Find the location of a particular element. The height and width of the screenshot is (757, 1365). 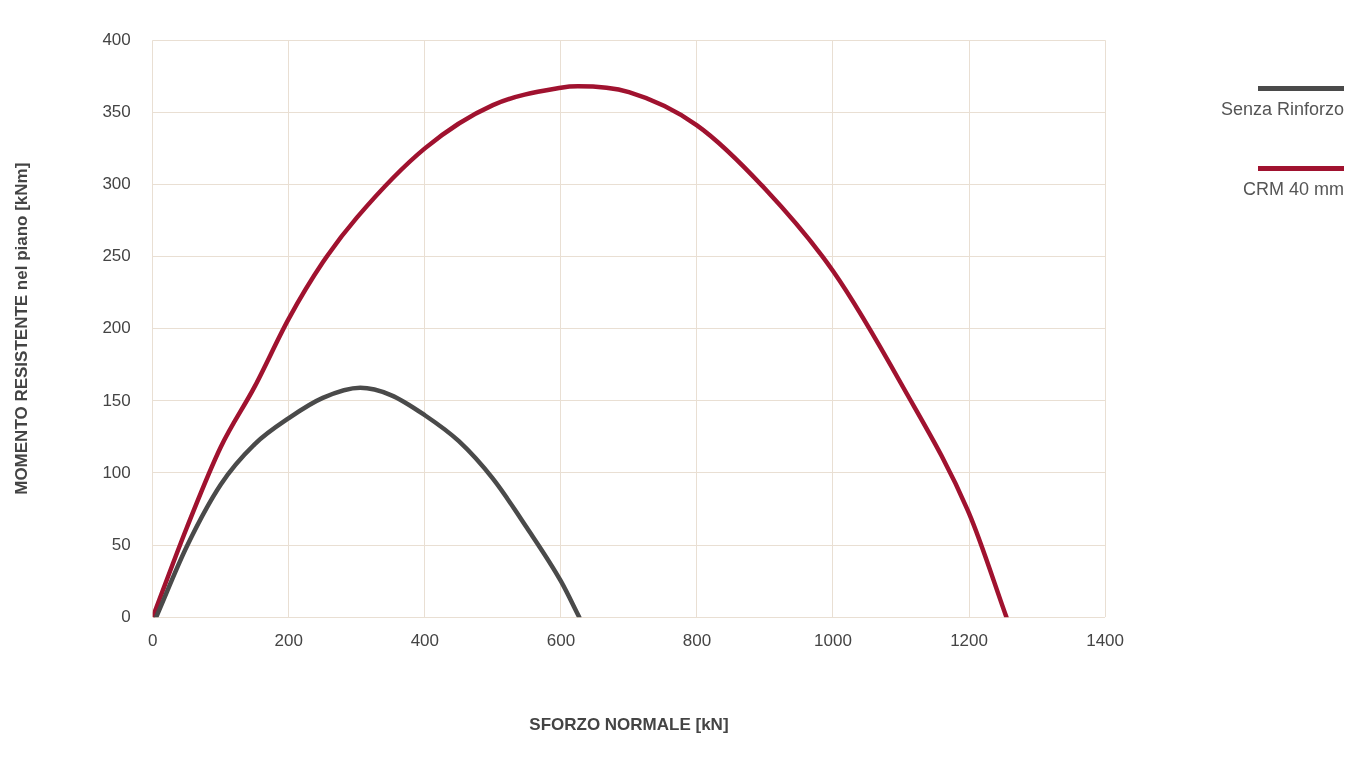

x-tick-label: 0 is located at coordinates (153, 641).